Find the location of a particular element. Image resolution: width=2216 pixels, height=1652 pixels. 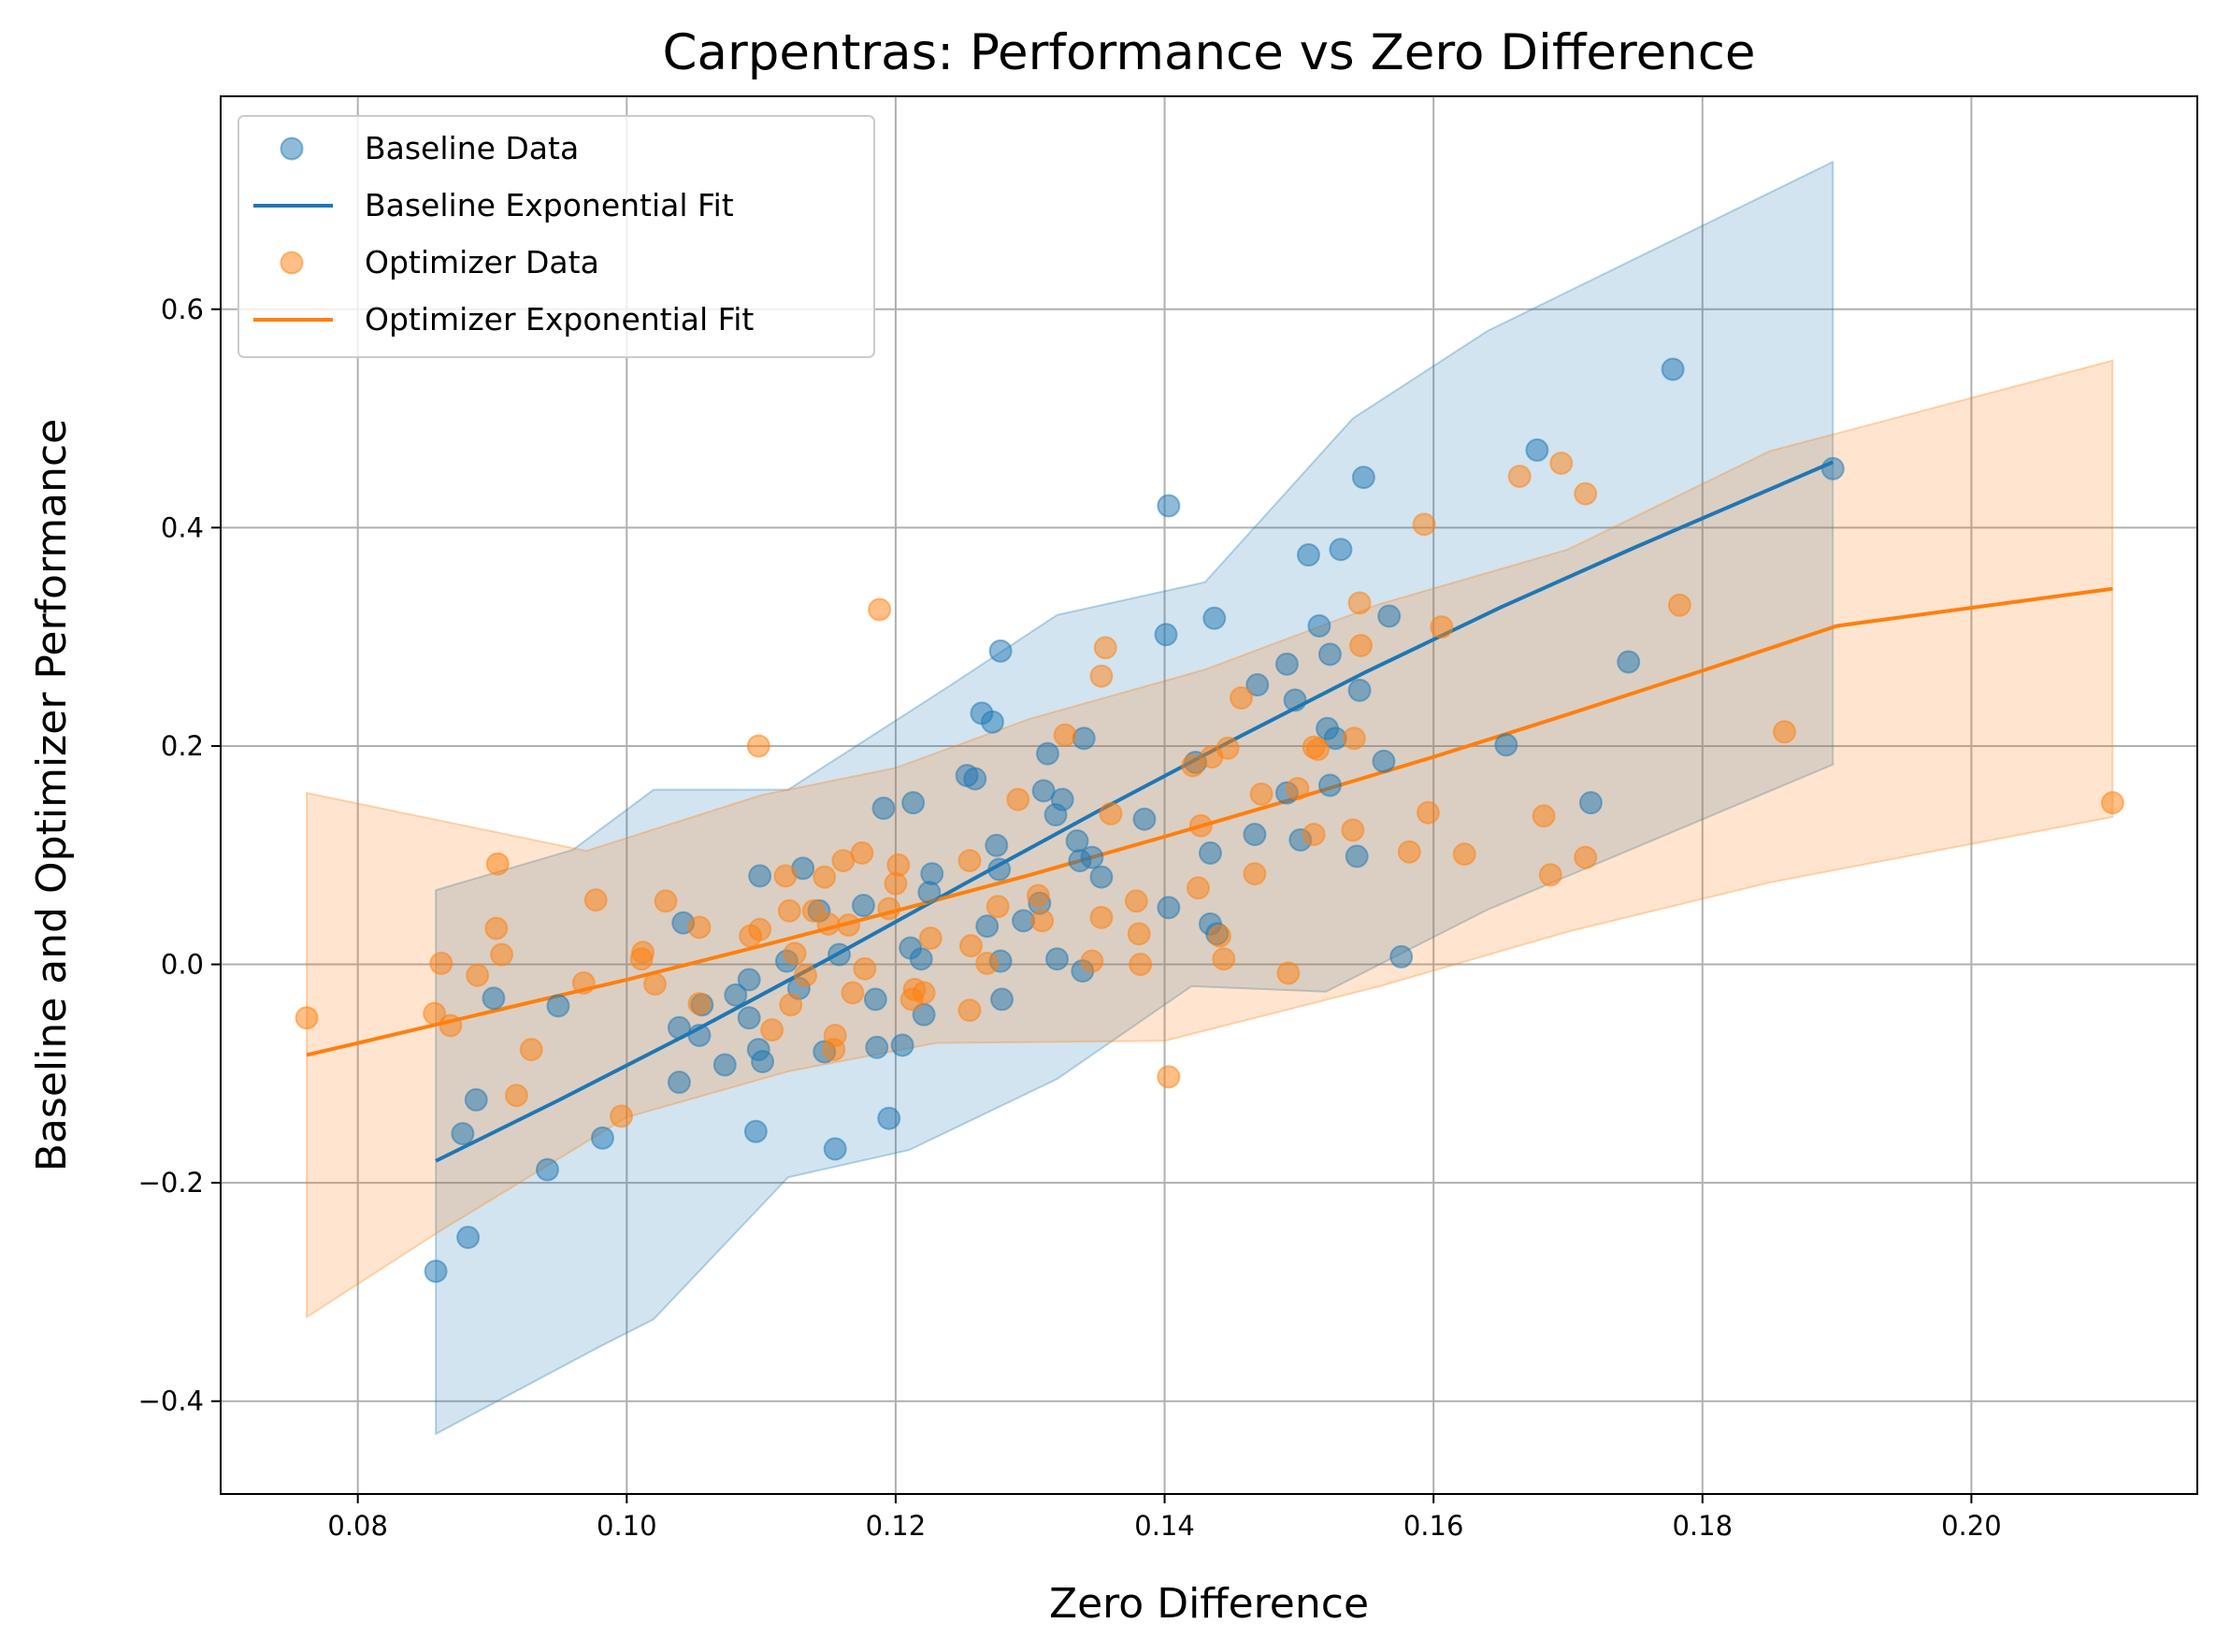

y-axis-label: Baseline and Optimizer Performance is located at coordinates (52, 795).